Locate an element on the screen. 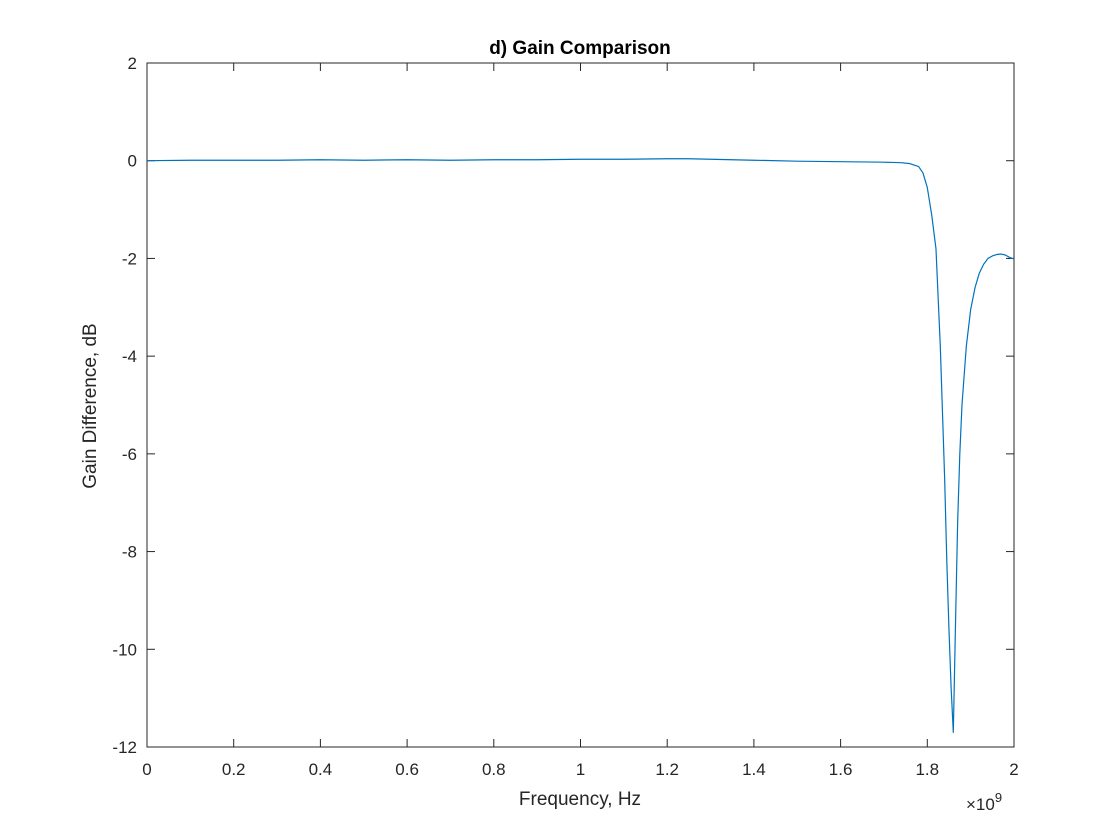 The image size is (1120, 840). y-axis-label: Gain Difference, dB is located at coordinates (90, 405).